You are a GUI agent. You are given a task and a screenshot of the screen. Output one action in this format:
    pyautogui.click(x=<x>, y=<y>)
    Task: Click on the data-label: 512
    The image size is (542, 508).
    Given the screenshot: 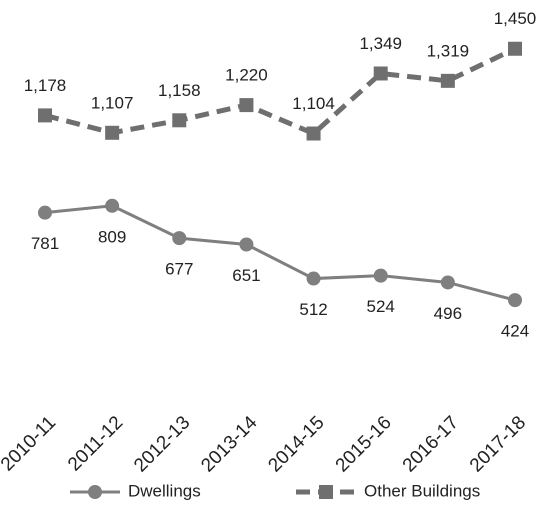 What is the action you would take?
    pyautogui.click(x=313, y=309)
    